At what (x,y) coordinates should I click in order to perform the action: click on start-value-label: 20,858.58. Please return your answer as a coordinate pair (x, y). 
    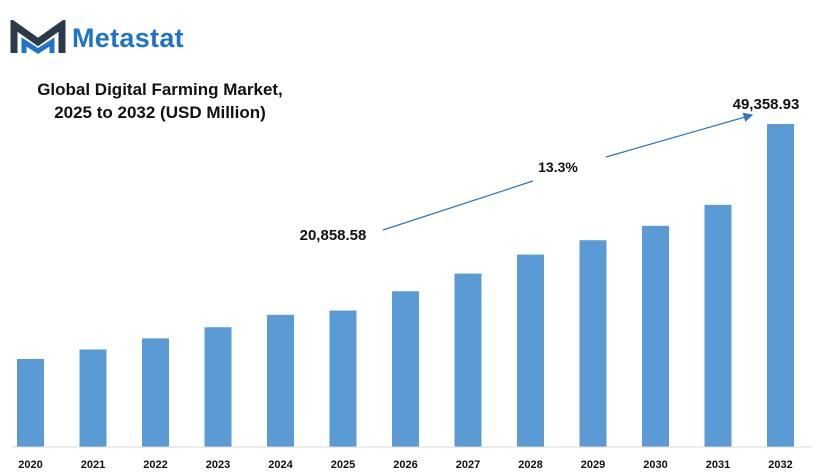
    Looking at the image, I should click on (333, 235).